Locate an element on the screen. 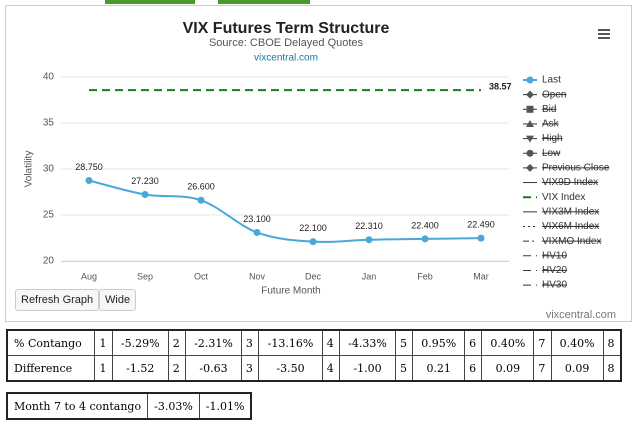 The width and height of the screenshot is (640, 436). legend-label: Low is located at coordinates (551, 153).